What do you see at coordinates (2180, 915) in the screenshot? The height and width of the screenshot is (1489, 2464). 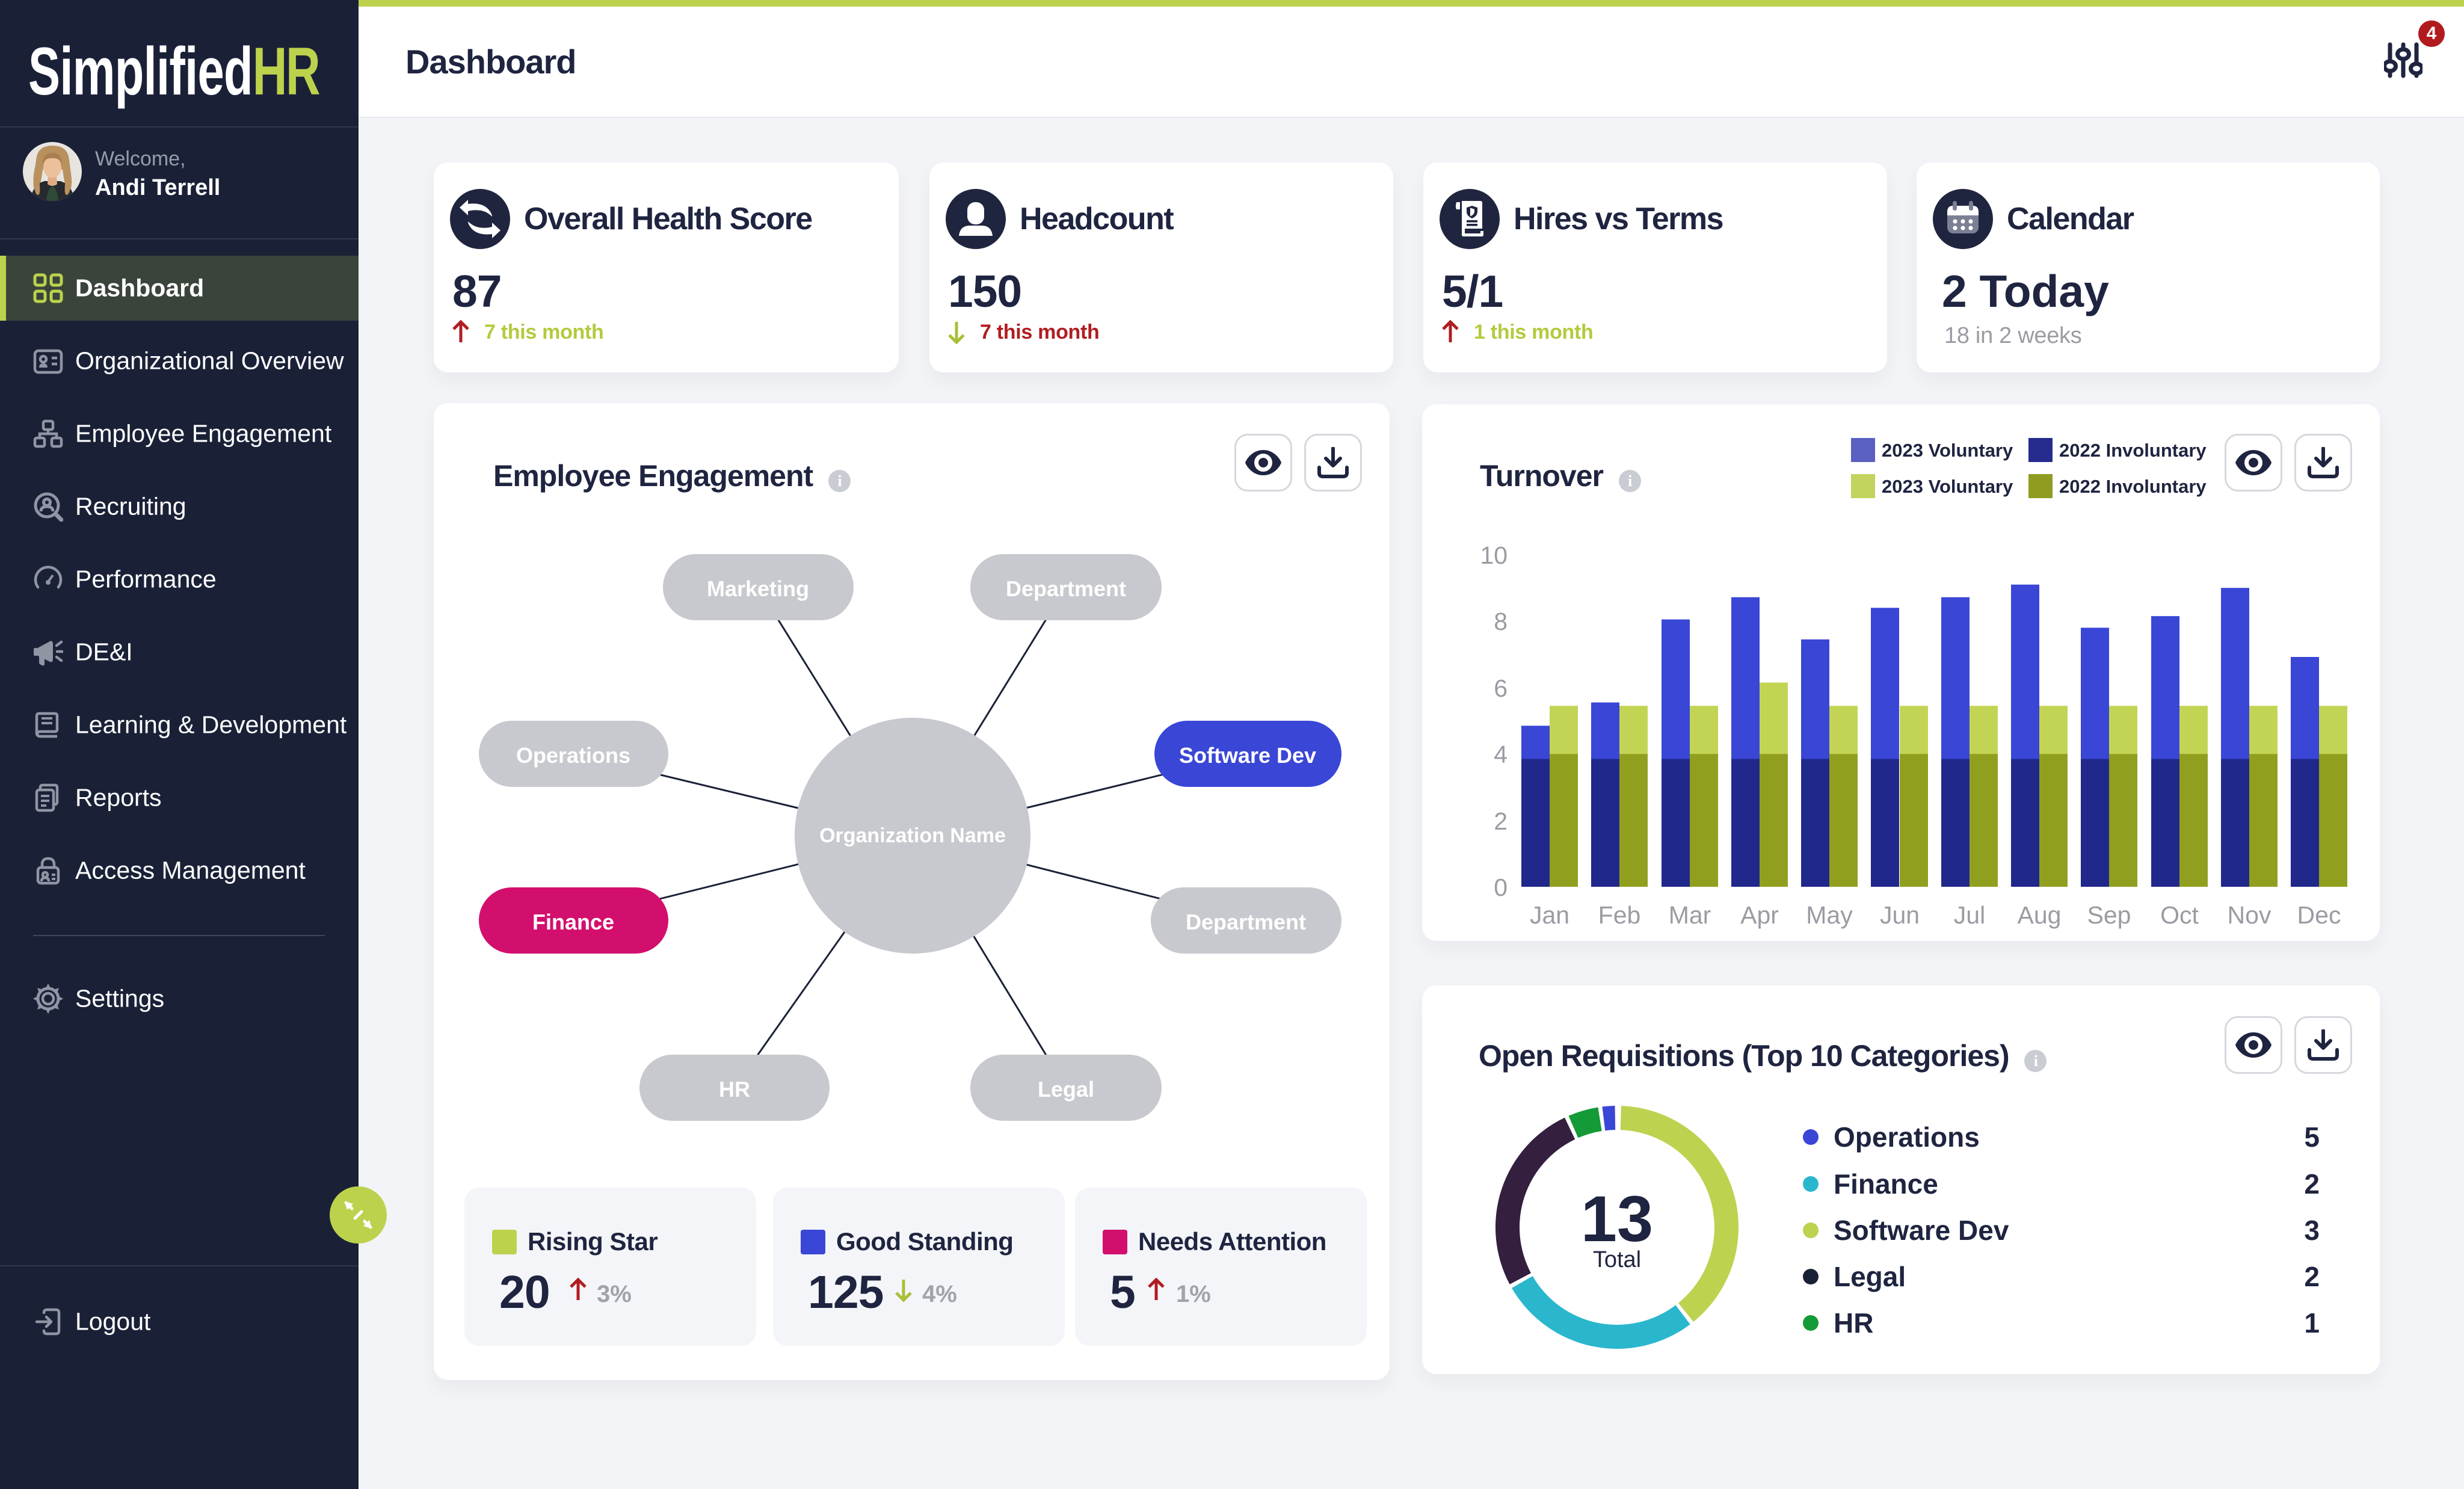 I see `svg-text: Oct` at bounding box center [2180, 915].